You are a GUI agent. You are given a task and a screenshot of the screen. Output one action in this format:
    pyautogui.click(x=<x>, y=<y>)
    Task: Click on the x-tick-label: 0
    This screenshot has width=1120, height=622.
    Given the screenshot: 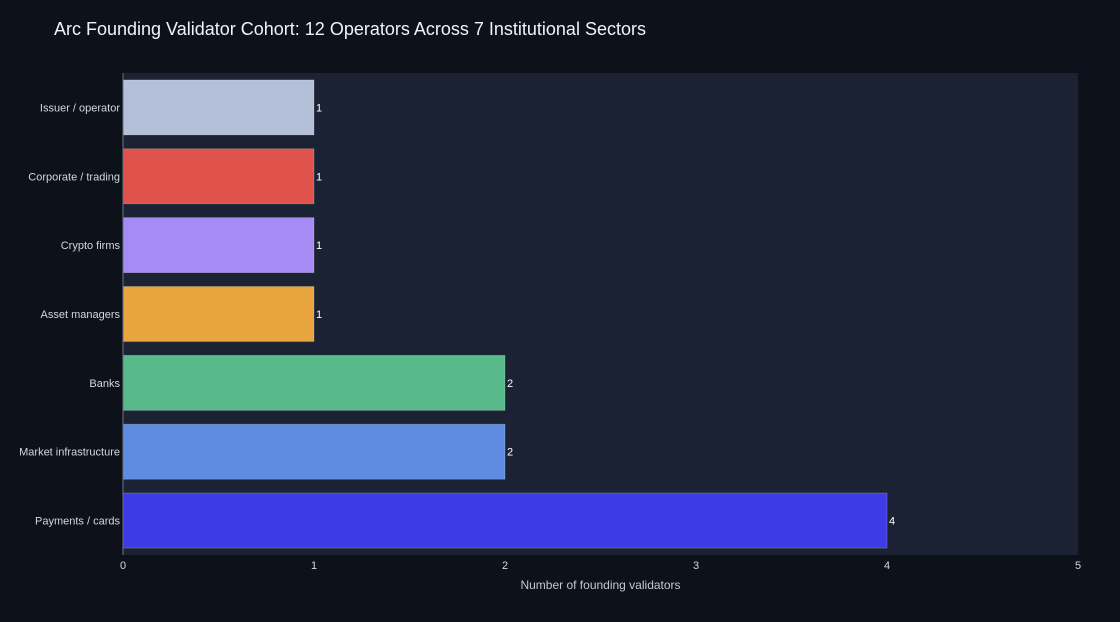 What is the action you would take?
    pyautogui.click(x=123, y=566)
    